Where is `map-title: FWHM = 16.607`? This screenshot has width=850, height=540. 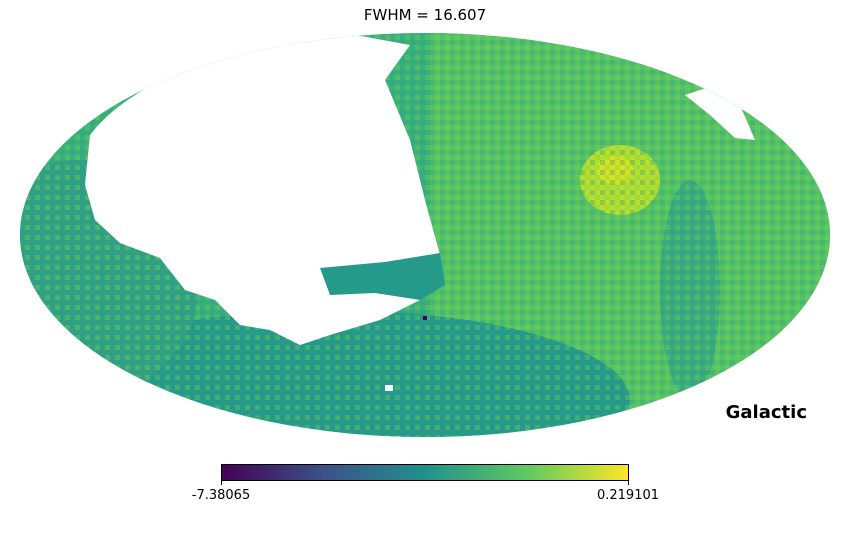 map-title: FWHM = 16.607 is located at coordinates (425, 15).